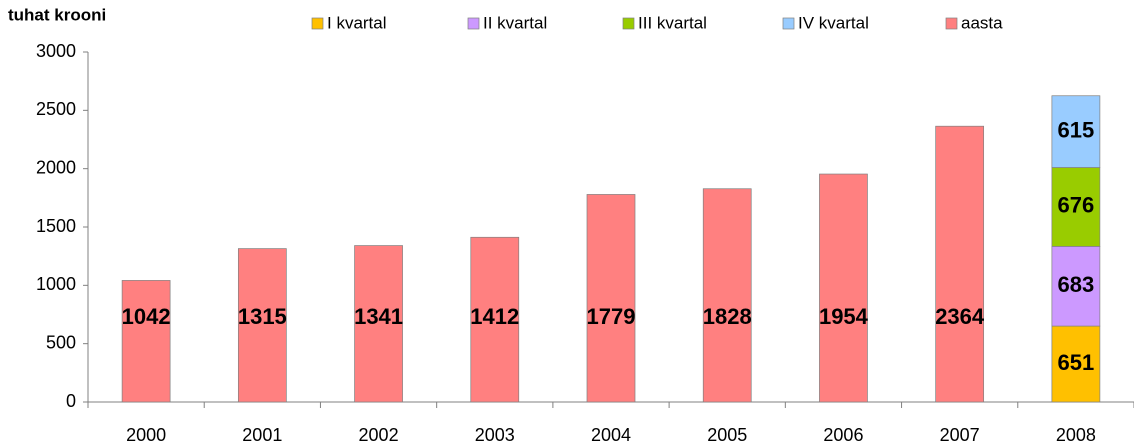 This screenshot has width=1134, height=448. I want to click on x-tick-label: 2002, so click(379, 435).